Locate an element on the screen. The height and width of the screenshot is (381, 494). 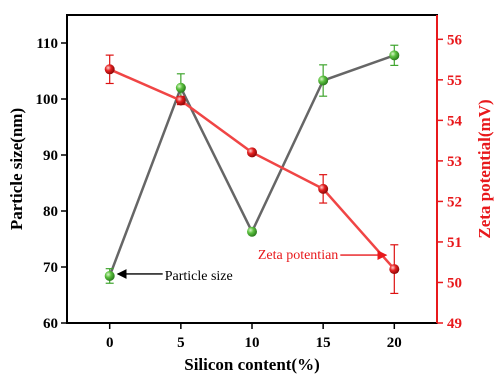
y-right-tick-label: 54 is located at coordinates (455, 121).